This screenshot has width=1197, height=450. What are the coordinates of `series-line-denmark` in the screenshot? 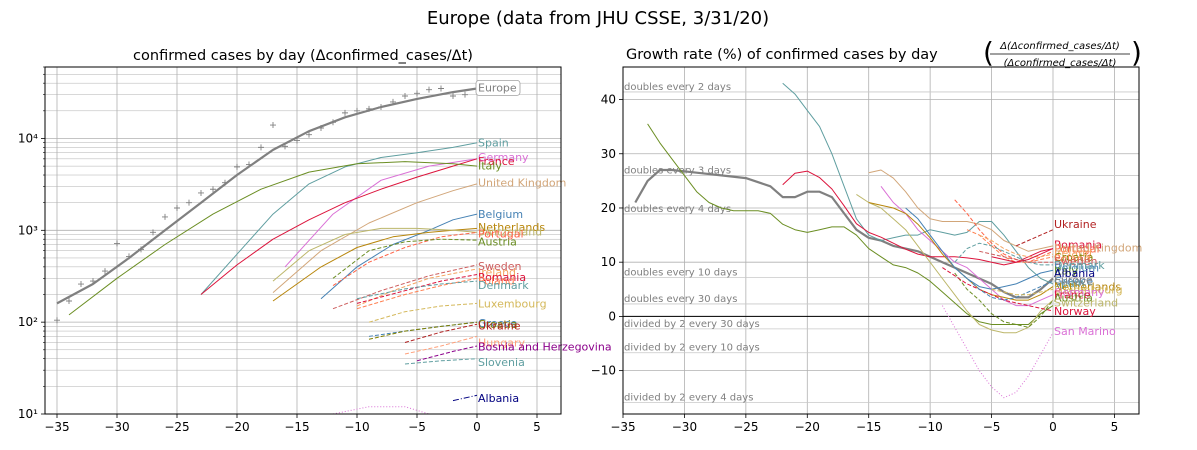 It's located at (417, 290).